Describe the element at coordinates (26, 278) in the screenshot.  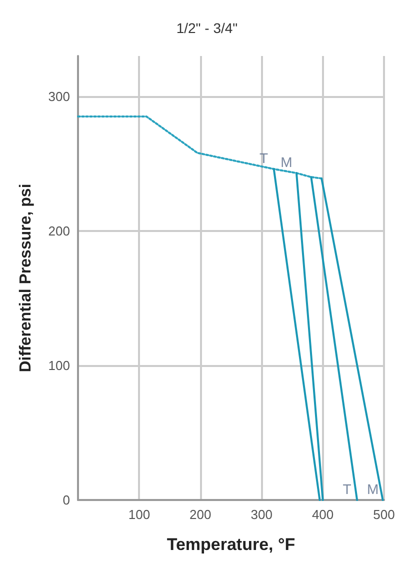
I see `y-axis-title: Differential Pressure, psi` at that location.